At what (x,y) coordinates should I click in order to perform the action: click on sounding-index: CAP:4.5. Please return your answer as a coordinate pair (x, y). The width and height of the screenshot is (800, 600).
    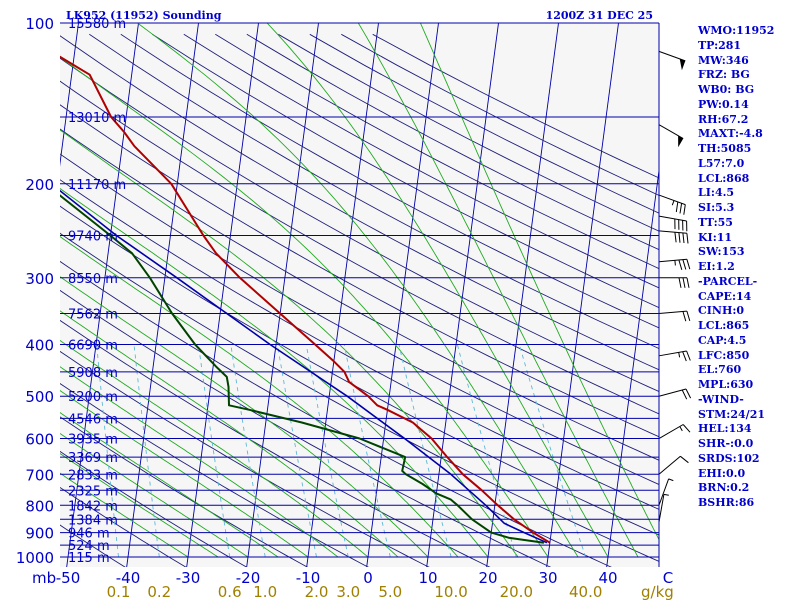
    Looking at the image, I should click on (722, 340).